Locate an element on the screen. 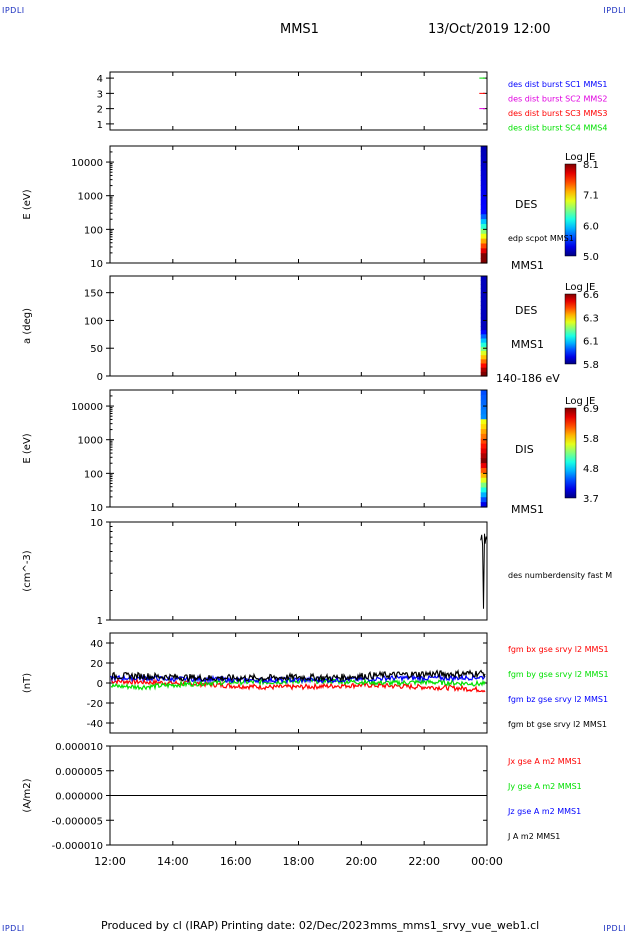 The height and width of the screenshot is (934, 630). y-axis-label: E (eV) is located at coordinates (27, 448).